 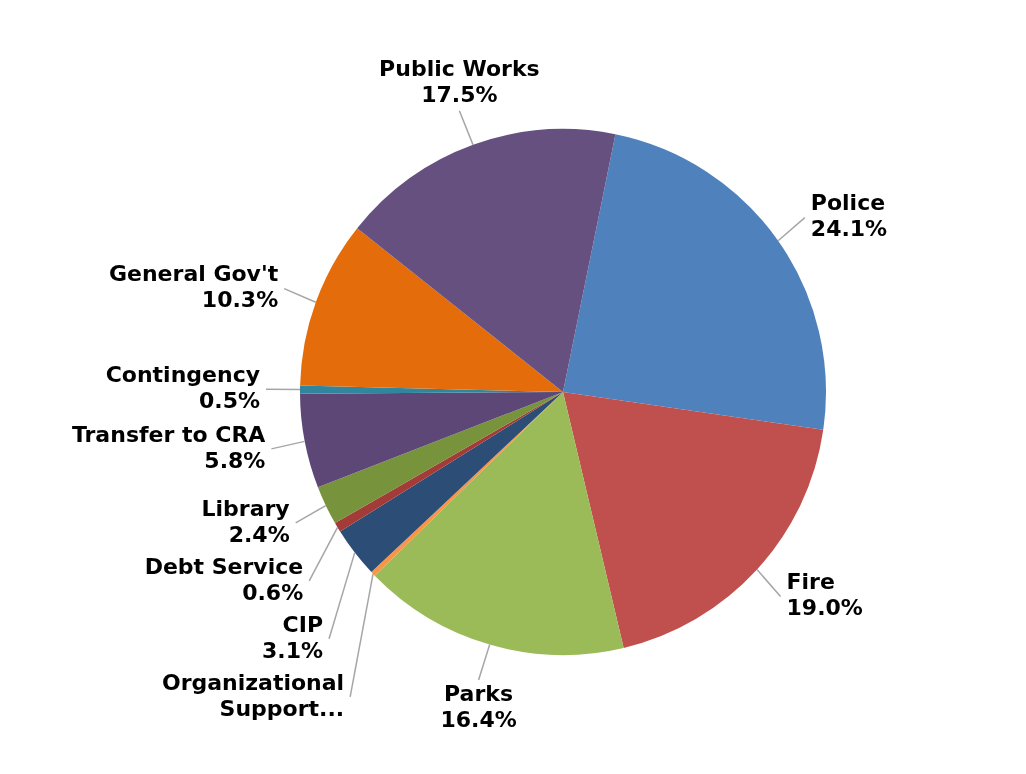 What do you see at coordinates (235, 460) in the screenshot?
I see `data-label: 5.8%` at bounding box center [235, 460].